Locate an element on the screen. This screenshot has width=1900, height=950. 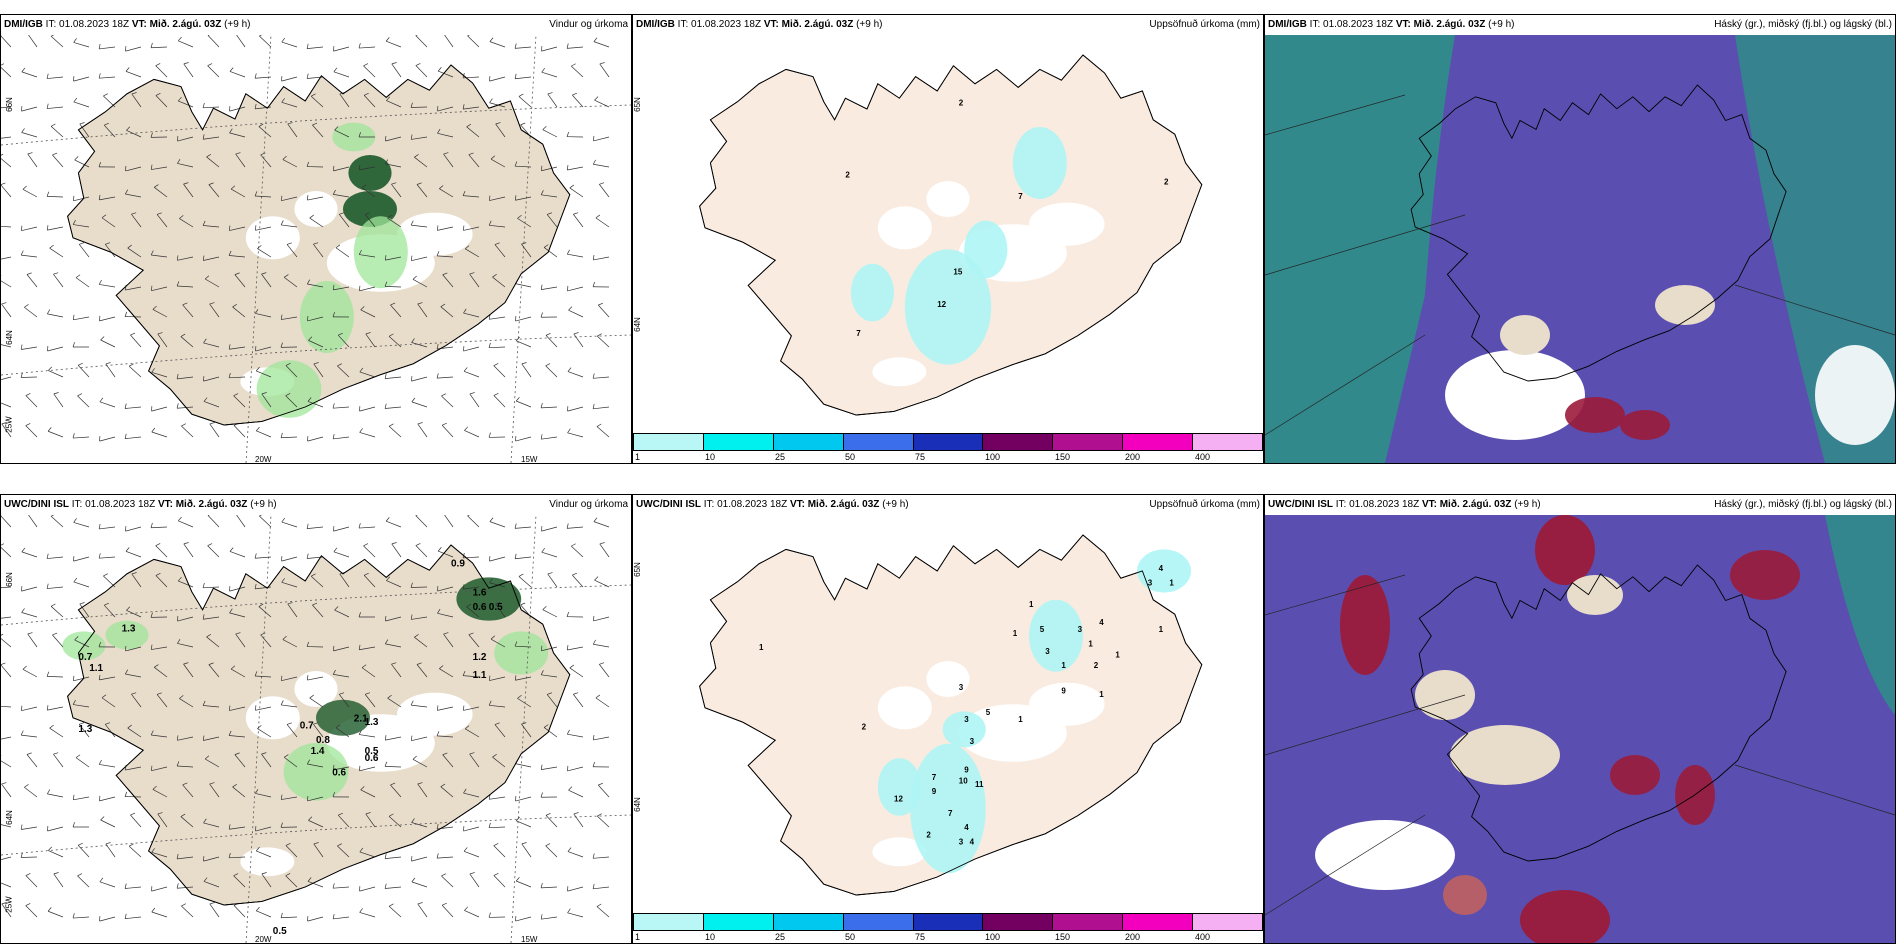
map-layer is located at coordinates (316, 249).